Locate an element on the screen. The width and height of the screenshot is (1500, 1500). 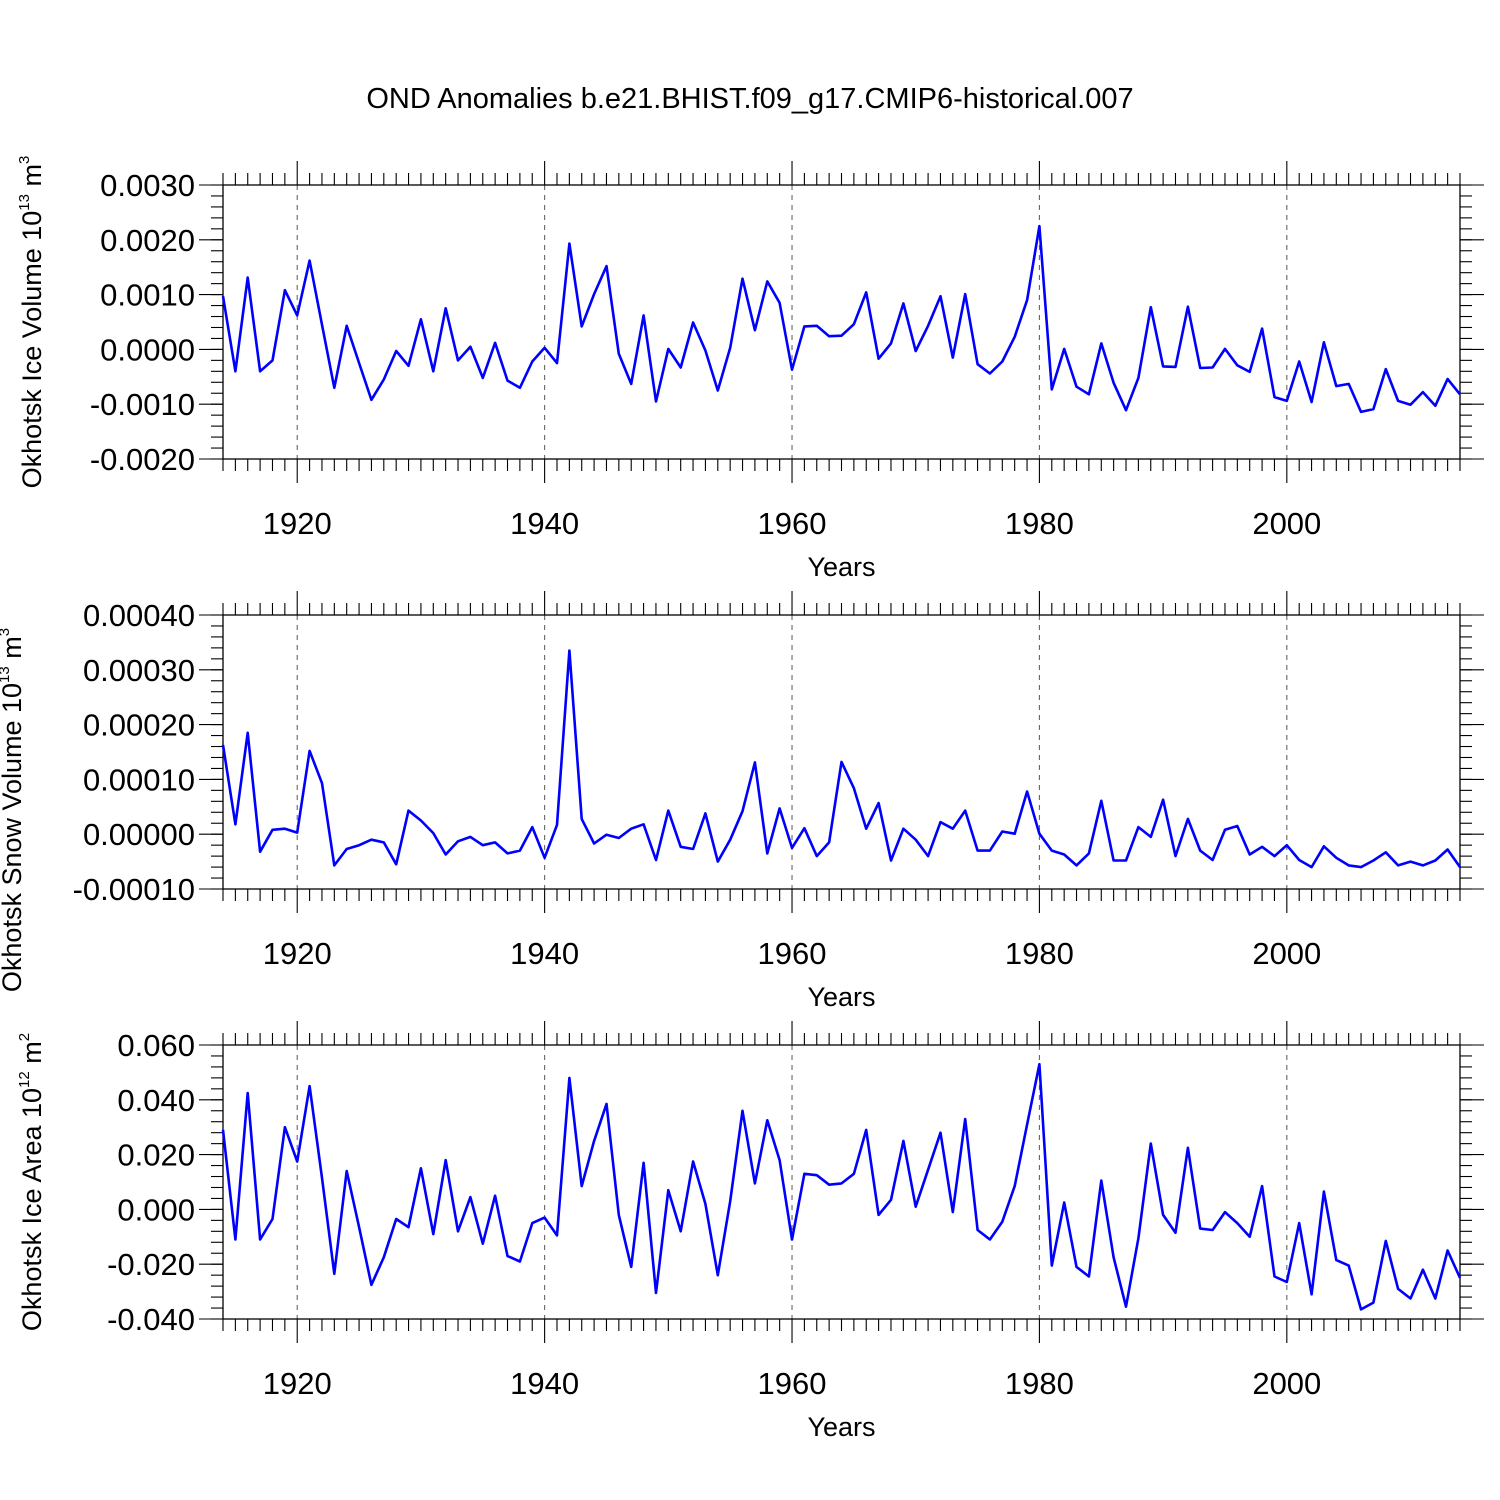
y-tick-label: 0.00040 is located at coordinates (139, 615).